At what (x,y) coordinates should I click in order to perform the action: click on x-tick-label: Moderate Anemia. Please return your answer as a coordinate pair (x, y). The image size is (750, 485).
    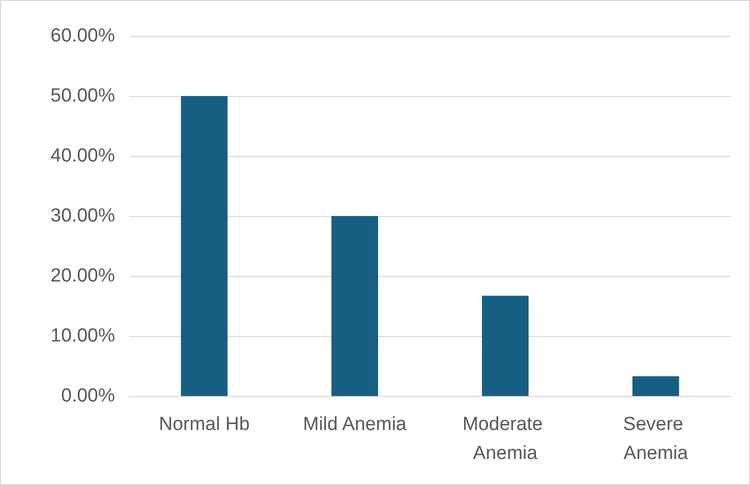
    Looking at the image, I should click on (505, 439).